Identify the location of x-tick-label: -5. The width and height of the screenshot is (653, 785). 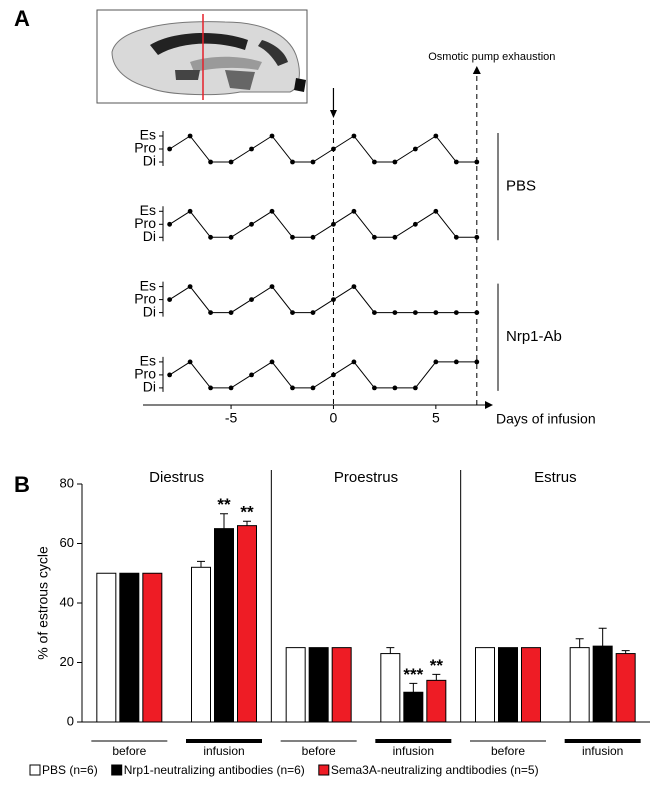
(231, 418).